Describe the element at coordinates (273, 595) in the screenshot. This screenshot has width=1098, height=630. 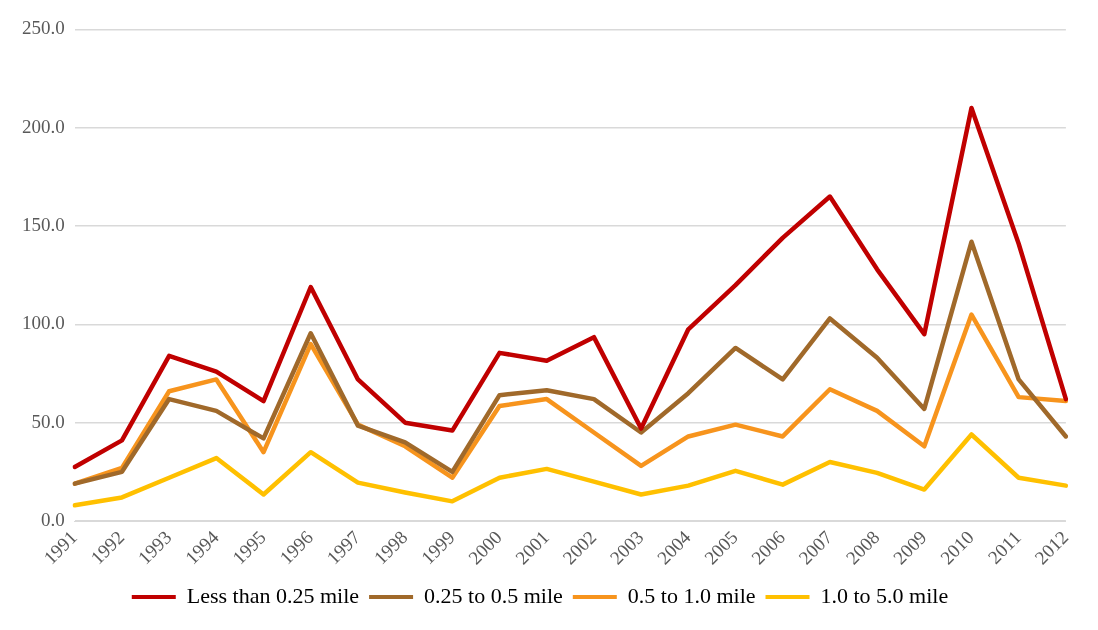
I see `legend-label: Less than 0.25 mile` at that location.